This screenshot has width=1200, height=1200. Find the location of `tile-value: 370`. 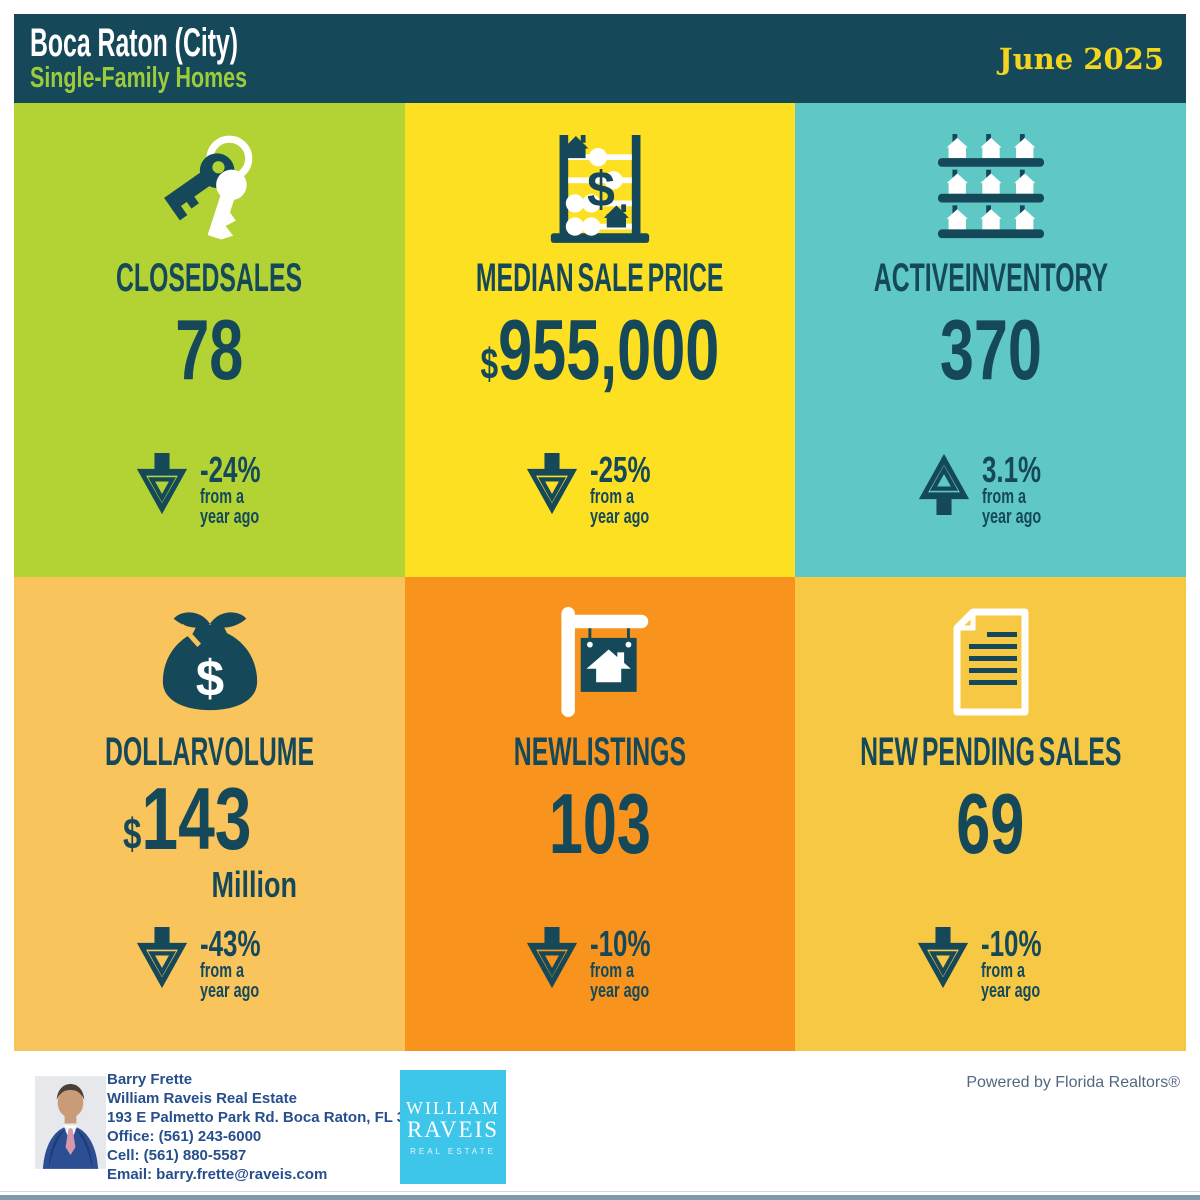

tile-value: 370 is located at coordinates (990, 350).